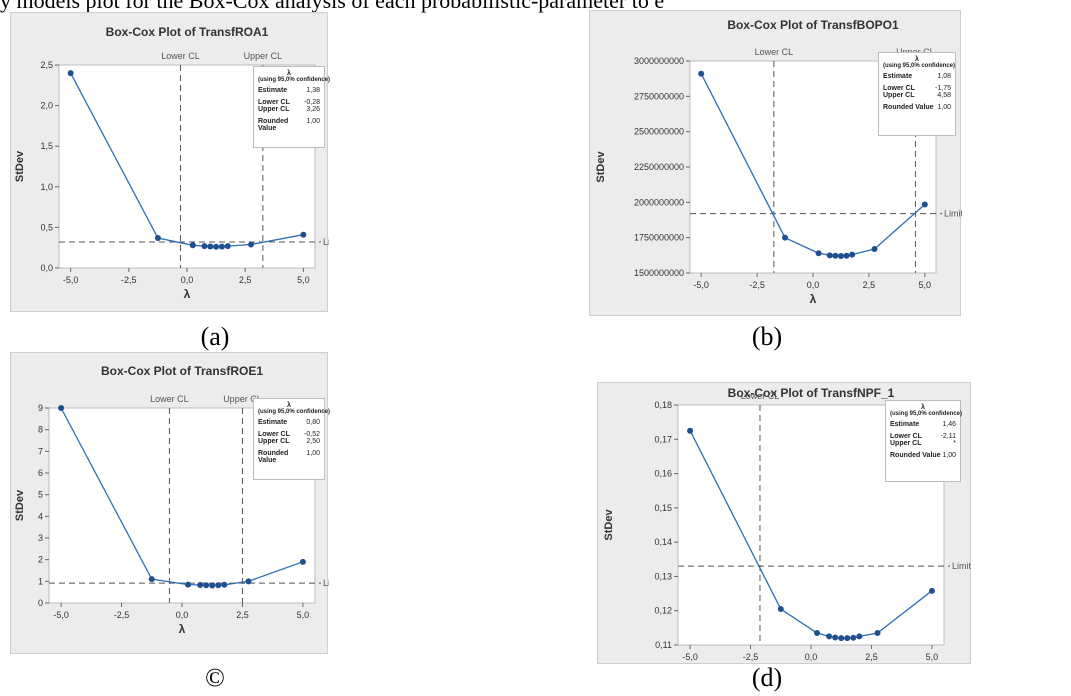 Image resolution: width=1071 pixels, height=696 pixels. What do you see at coordinates (767, 336) in the screenshot?
I see `panel-caption-b: (b)` at bounding box center [767, 336].